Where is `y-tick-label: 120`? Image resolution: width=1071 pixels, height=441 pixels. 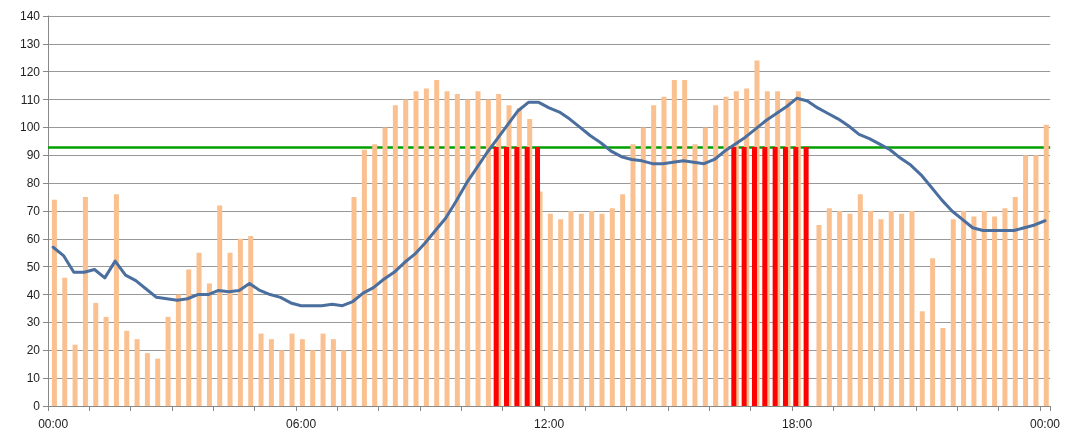 y-tick-label: 120 is located at coordinates (30, 71).